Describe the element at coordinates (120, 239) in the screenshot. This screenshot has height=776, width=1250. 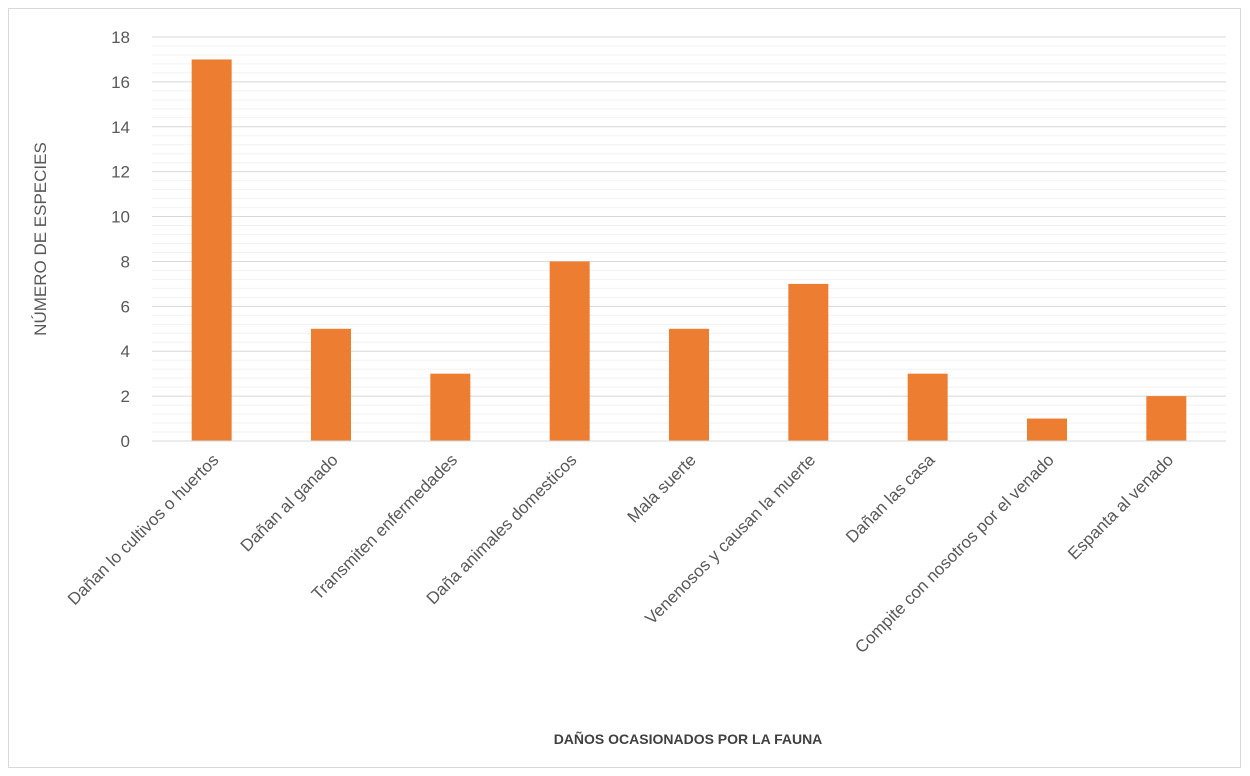
I see `y-axis-ticks: 0 2 4 6 8 10 12 14 16 18` at that location.